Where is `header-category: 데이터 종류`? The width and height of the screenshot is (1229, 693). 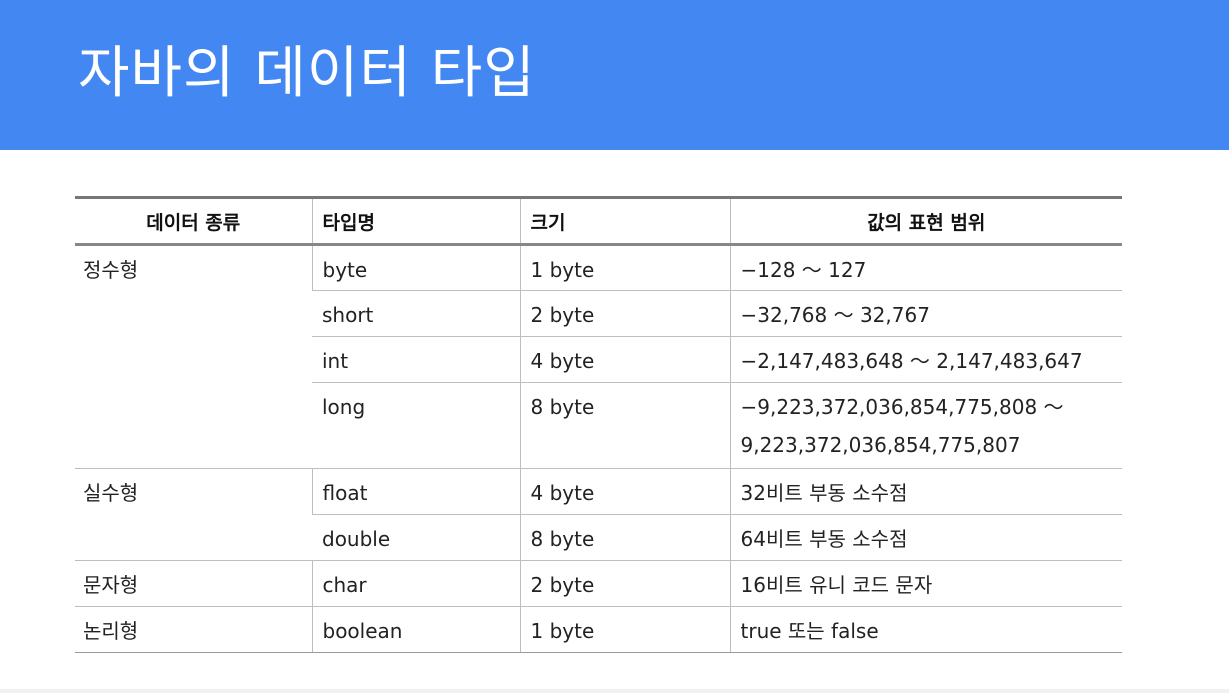
header-category: 데이터 종류 is located at coordinates (193, 221).